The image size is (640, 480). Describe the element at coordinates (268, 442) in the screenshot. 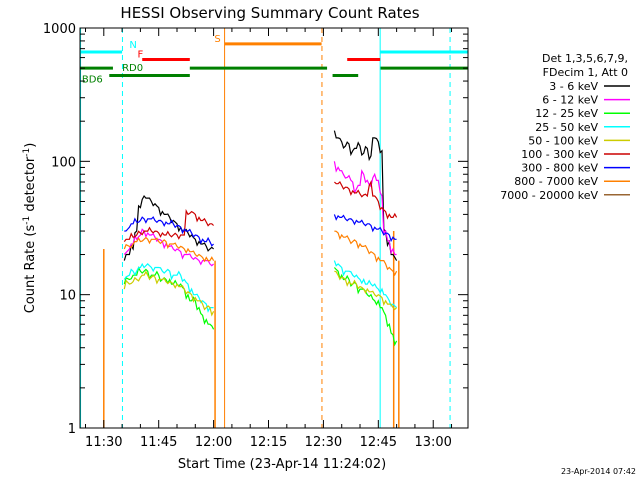

I see `x-tick-label: 12:15` at that location.